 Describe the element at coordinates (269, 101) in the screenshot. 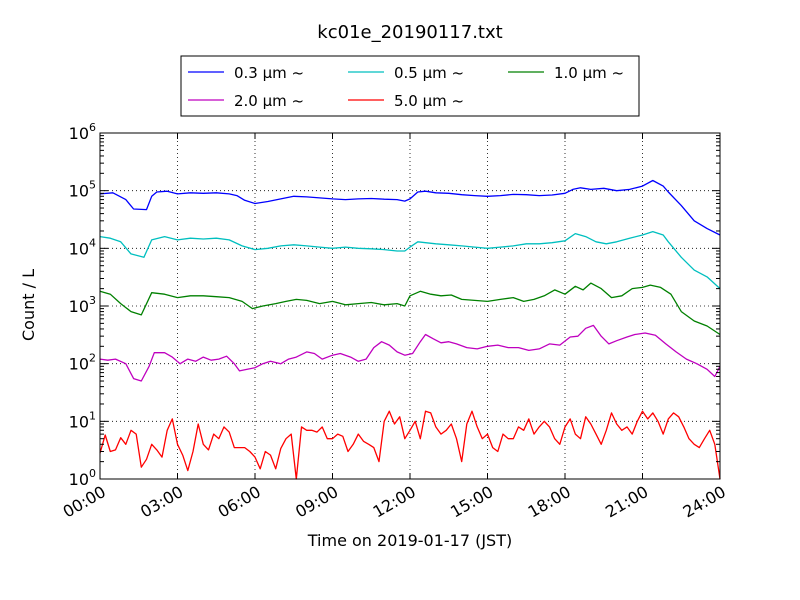

I see `legend-entry-4: 2.0 μm ~` at that location.